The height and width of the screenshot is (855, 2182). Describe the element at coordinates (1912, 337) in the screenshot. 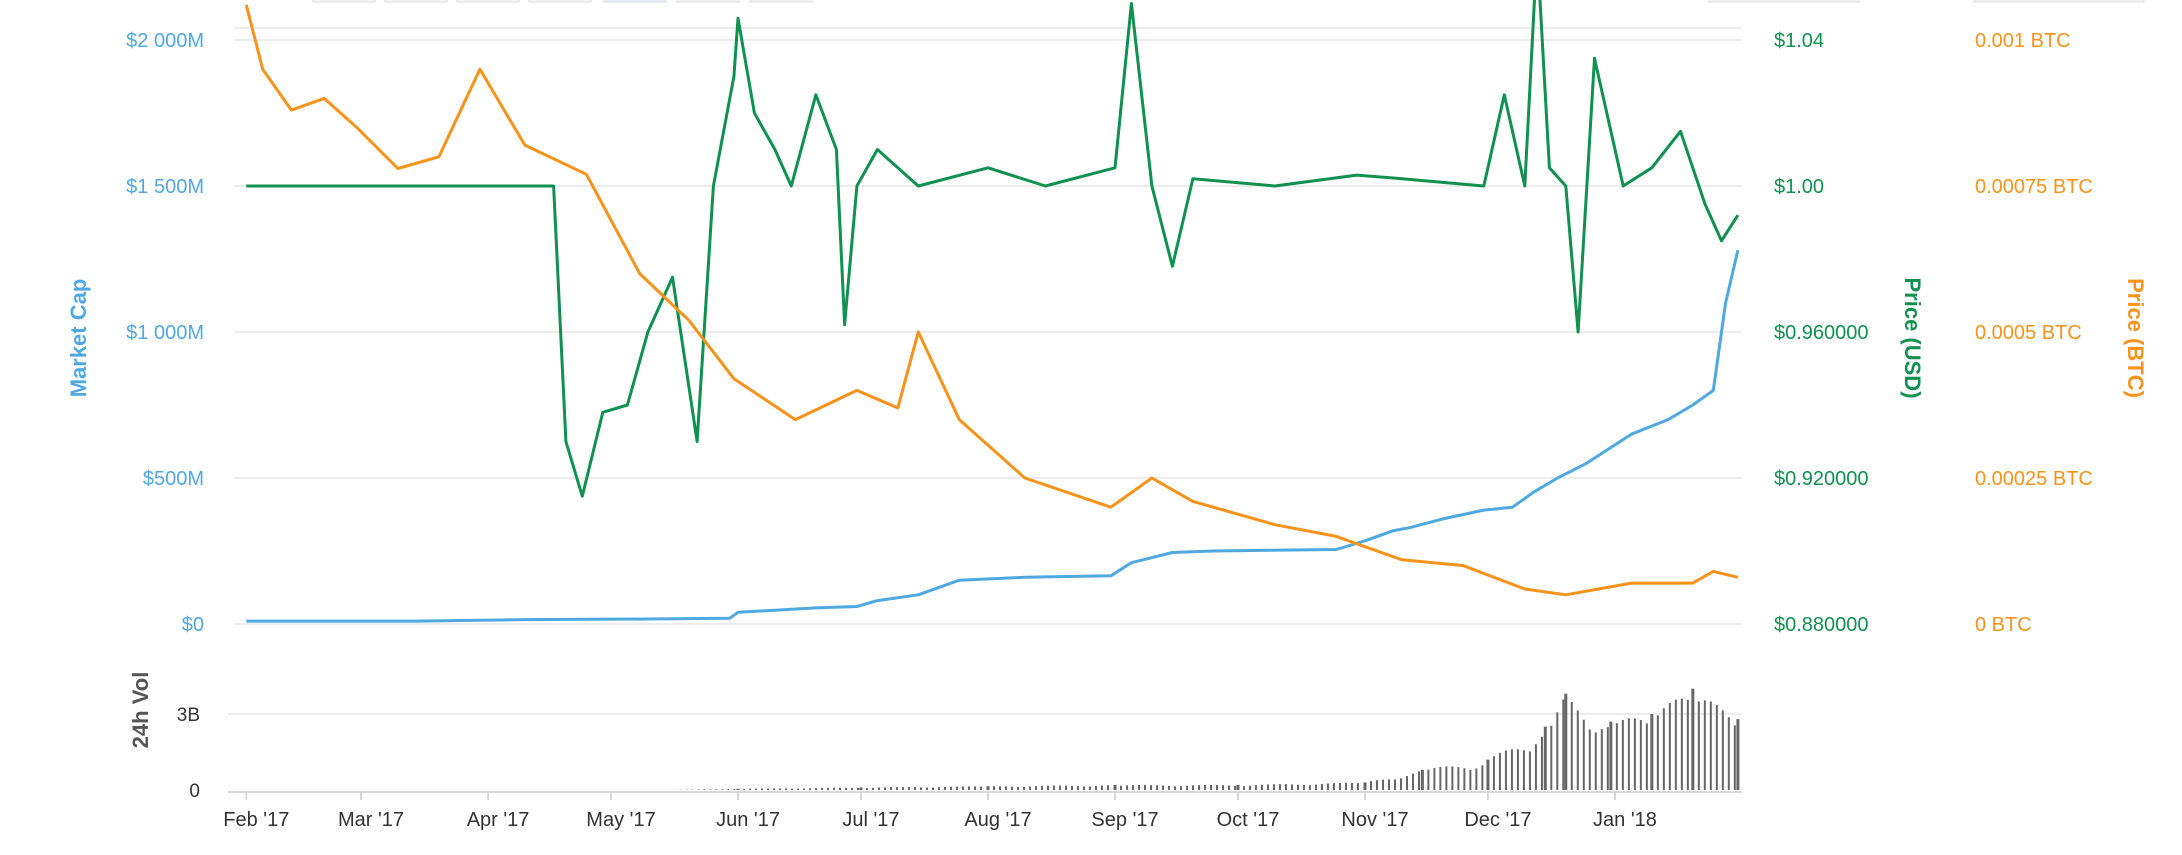

I see `price-usd-axis-title: Price (USD)` at that location.